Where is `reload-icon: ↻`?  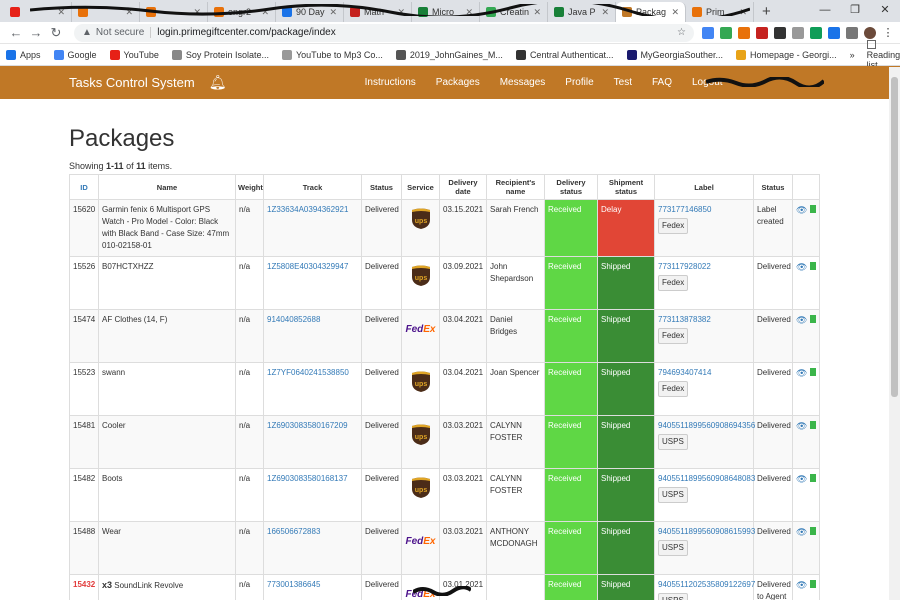 reload-icon: ↻ is located at coordinates (56, 32).